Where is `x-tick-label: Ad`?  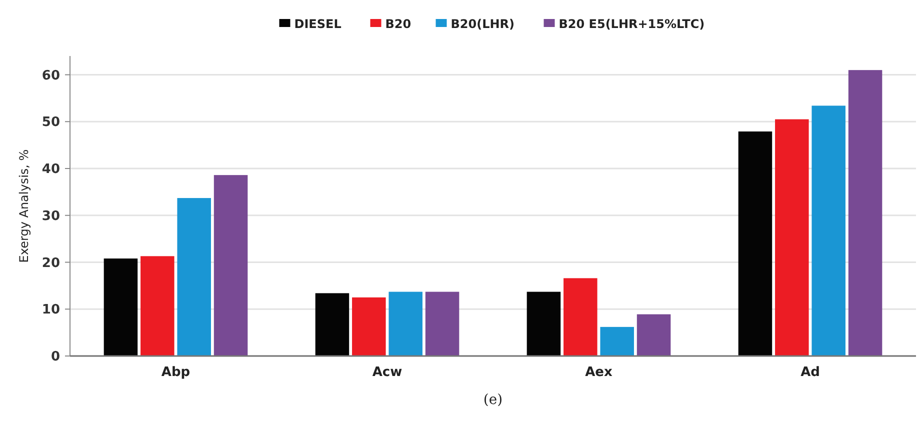
x-tick-label: Ad is located at coordinates (810, 372).